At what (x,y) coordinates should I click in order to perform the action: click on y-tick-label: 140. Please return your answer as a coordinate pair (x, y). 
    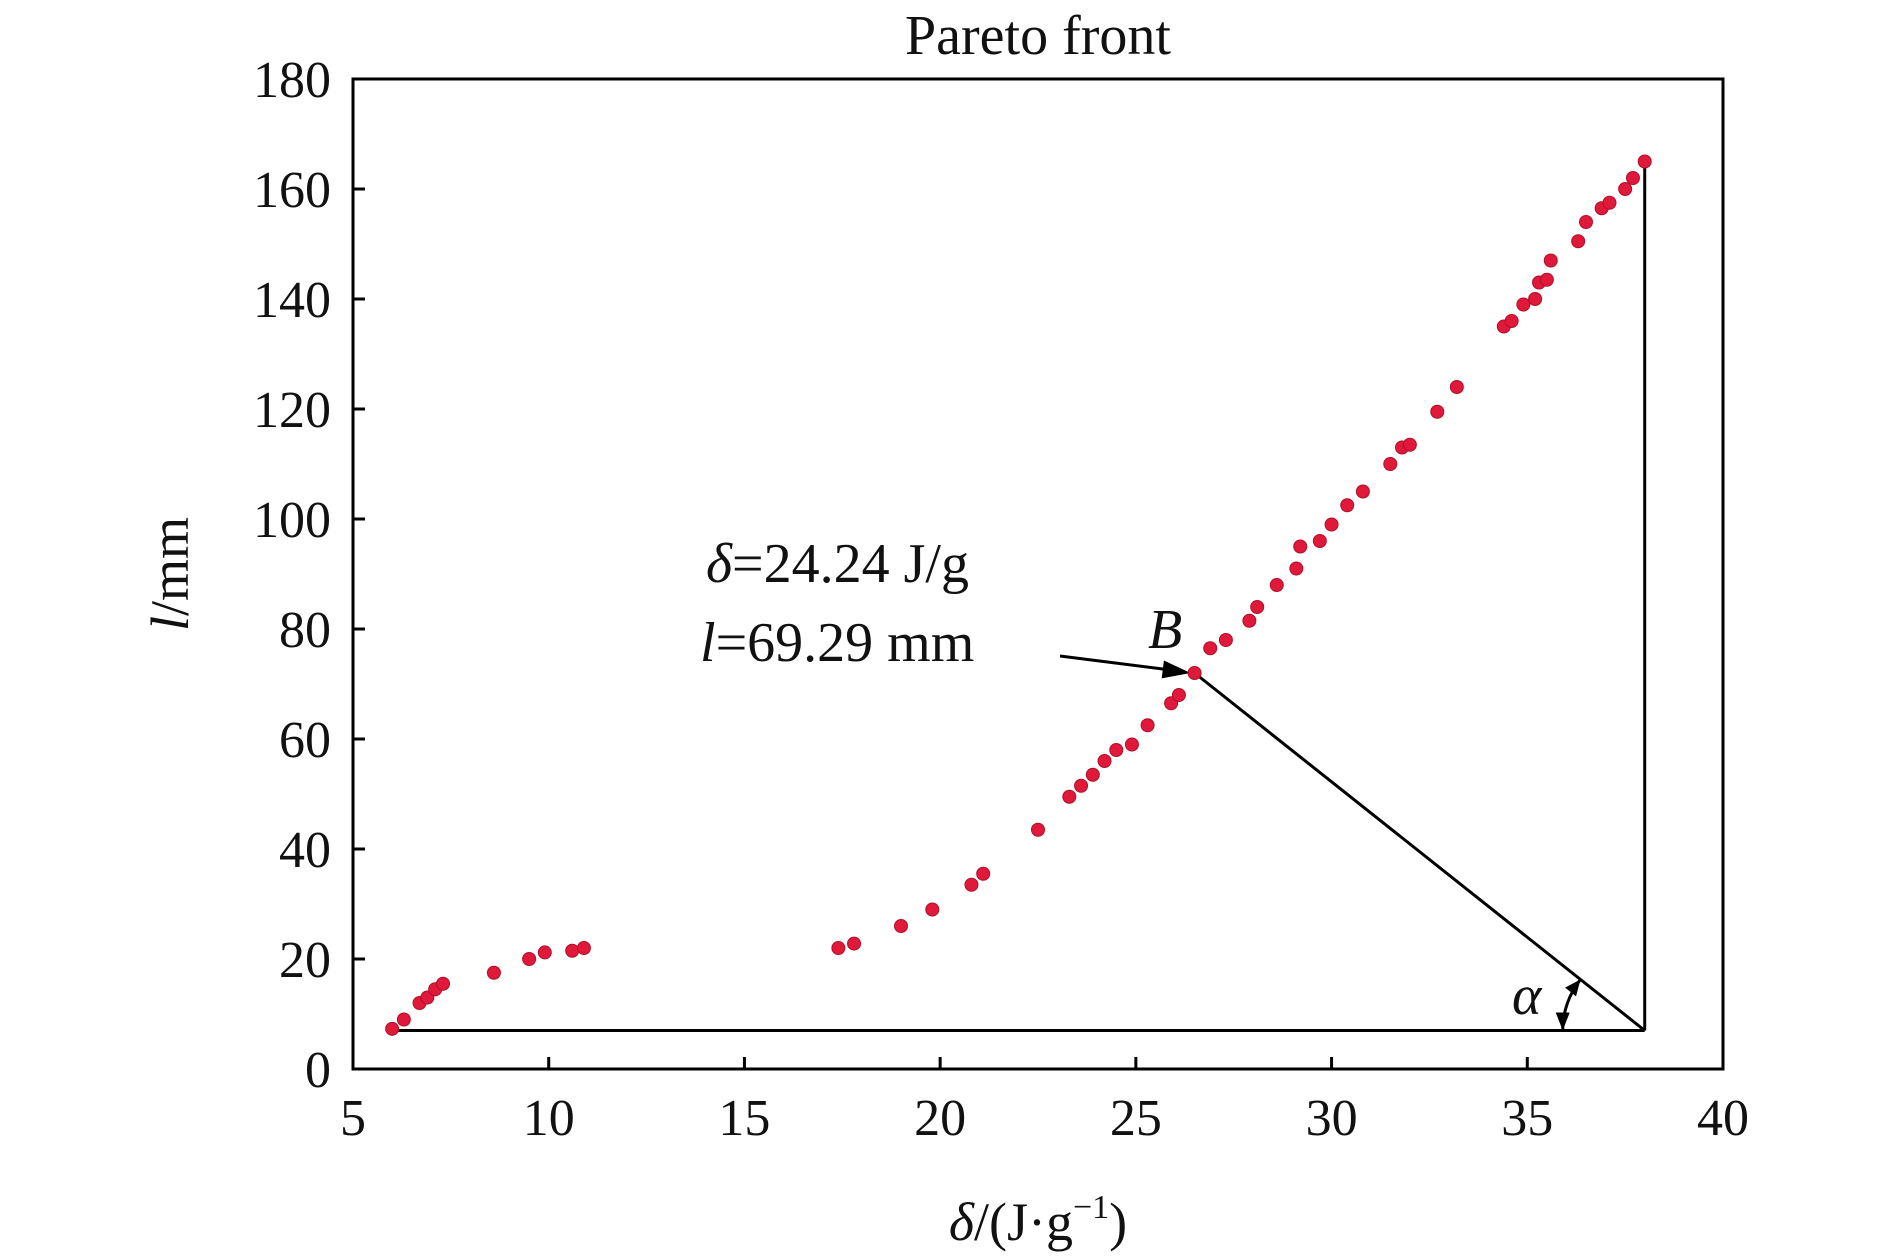
    Looking at the image, I should click on (292, 300).